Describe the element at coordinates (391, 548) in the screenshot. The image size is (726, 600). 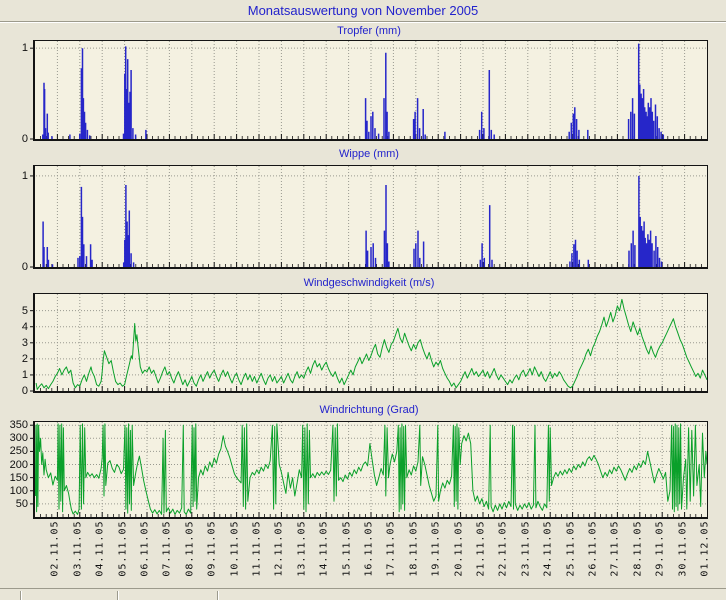
I see `x-tick-label: 17.11.05` at that location.